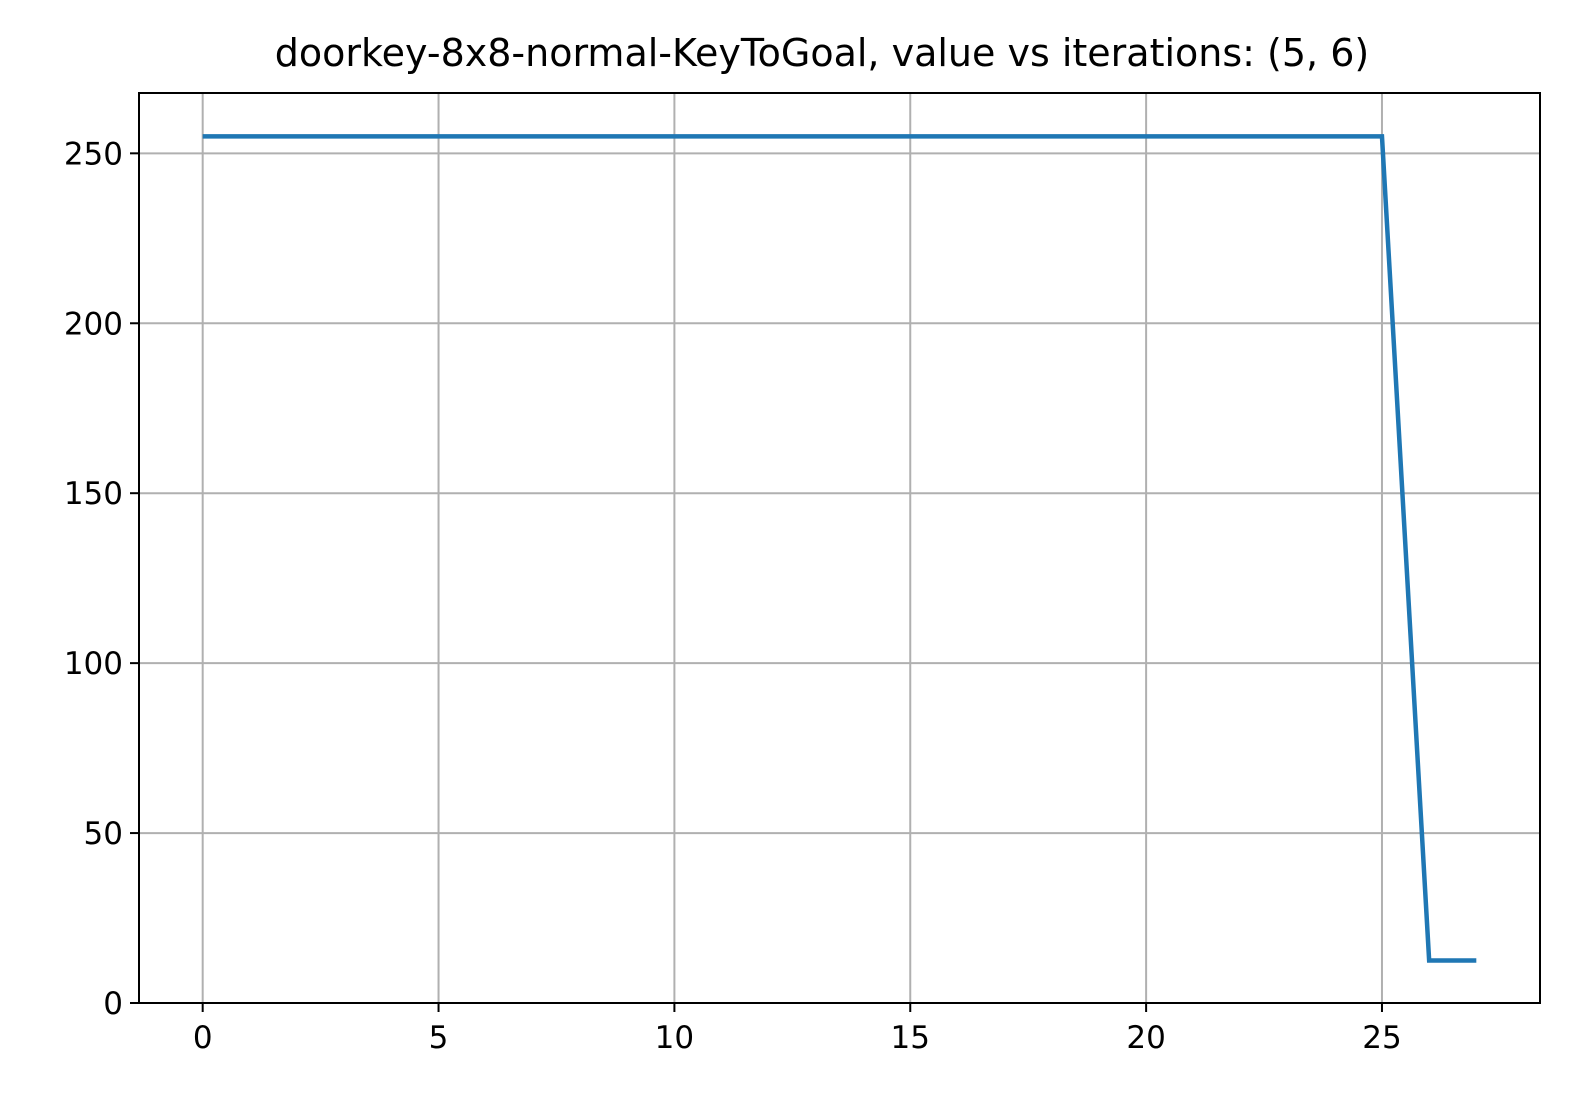 Image resolution: width=1593 pixels, height=1098 pixels. Describe the element at coordinates (93, 154) in the screenshot. I see `y-tick-label: 250` at that location.